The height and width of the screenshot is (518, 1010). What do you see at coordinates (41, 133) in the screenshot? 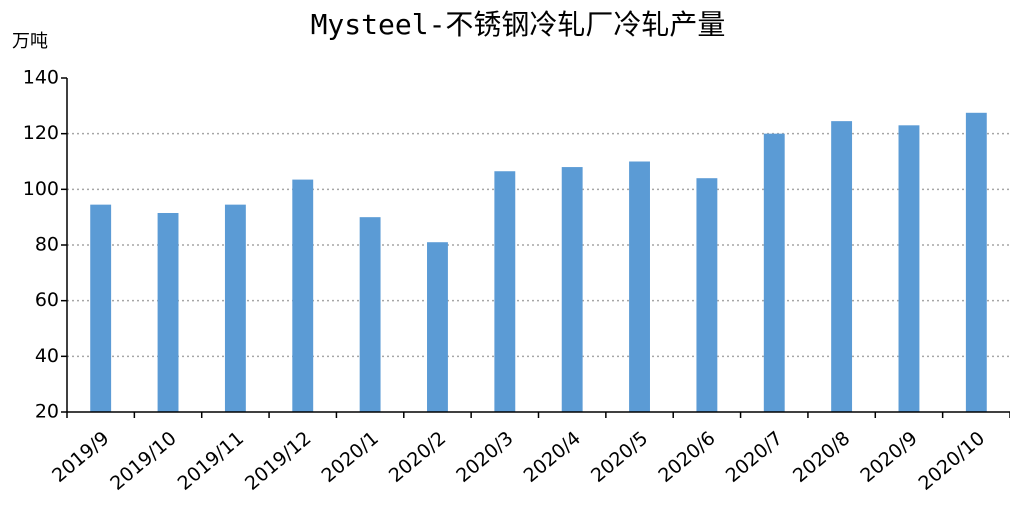
I see `y-tick-label: 120` at bounding box center [41, 133].